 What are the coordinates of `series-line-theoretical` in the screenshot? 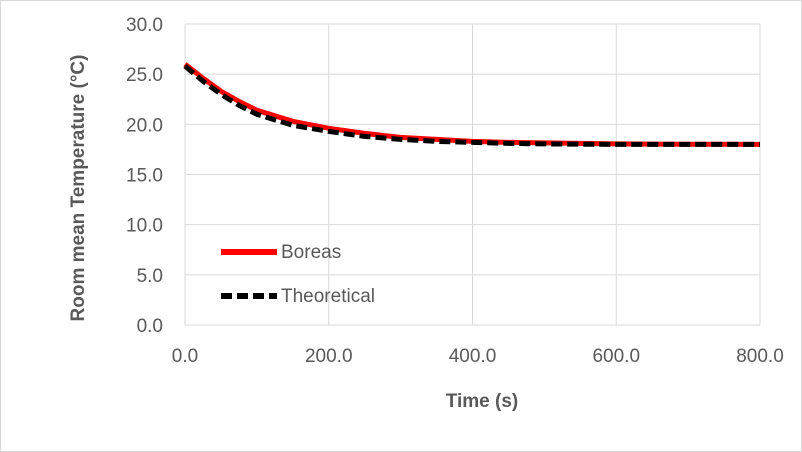 It's located at (471, 105).